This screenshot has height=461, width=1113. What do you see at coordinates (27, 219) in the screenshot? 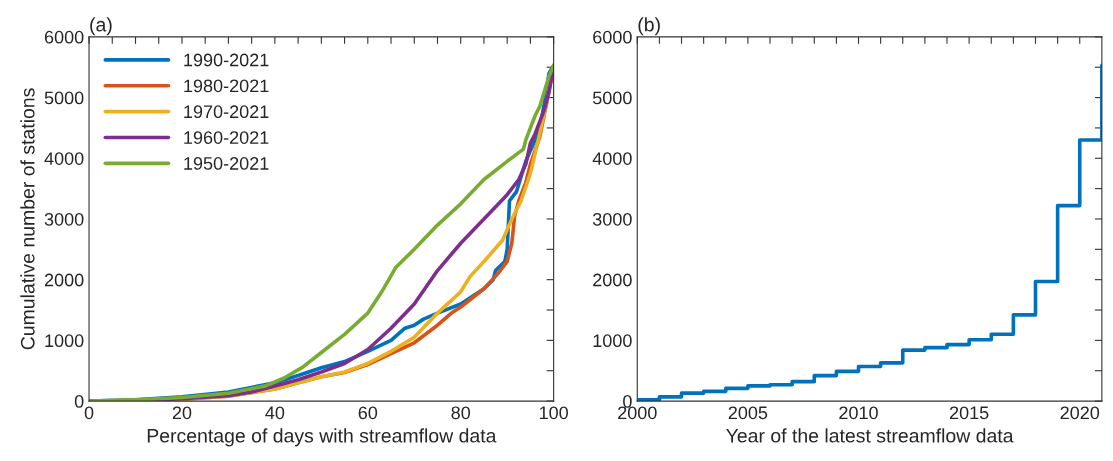
I see `y-axis-title: Cumulative number of stations` at bounding box center [27, 219].